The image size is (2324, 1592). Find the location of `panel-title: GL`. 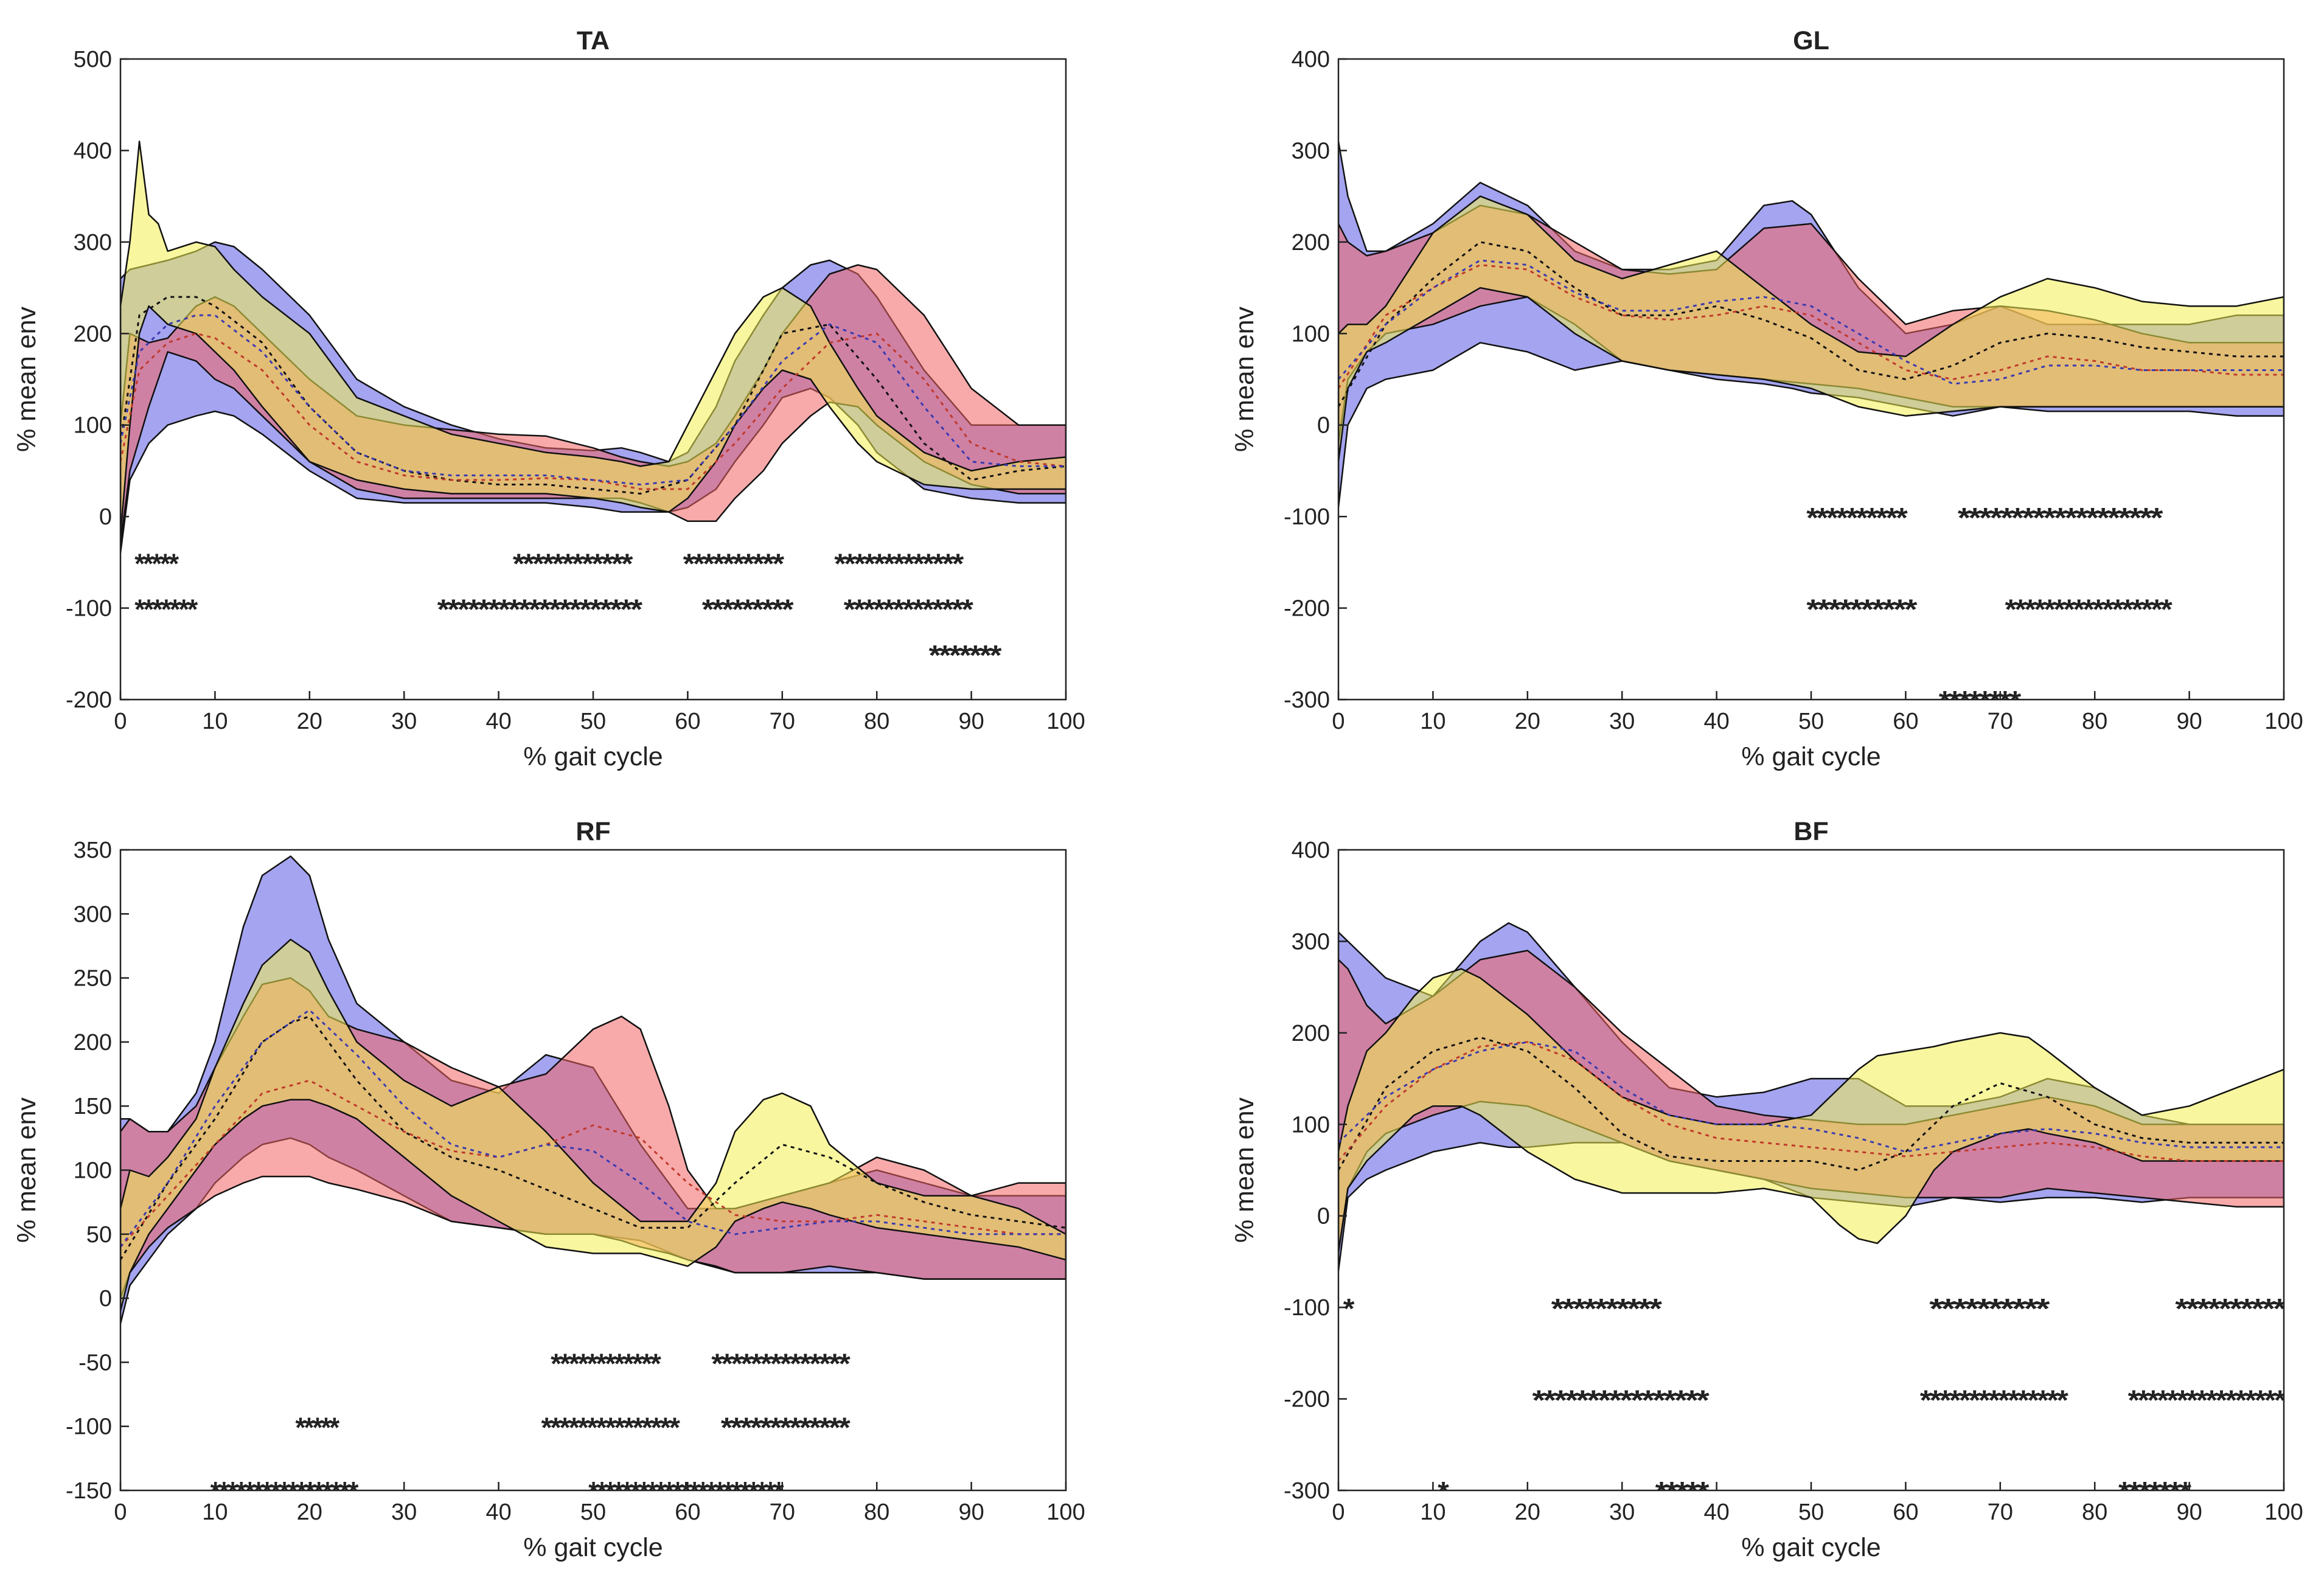

panel-title: GL is located at coordinates (1811, 40).